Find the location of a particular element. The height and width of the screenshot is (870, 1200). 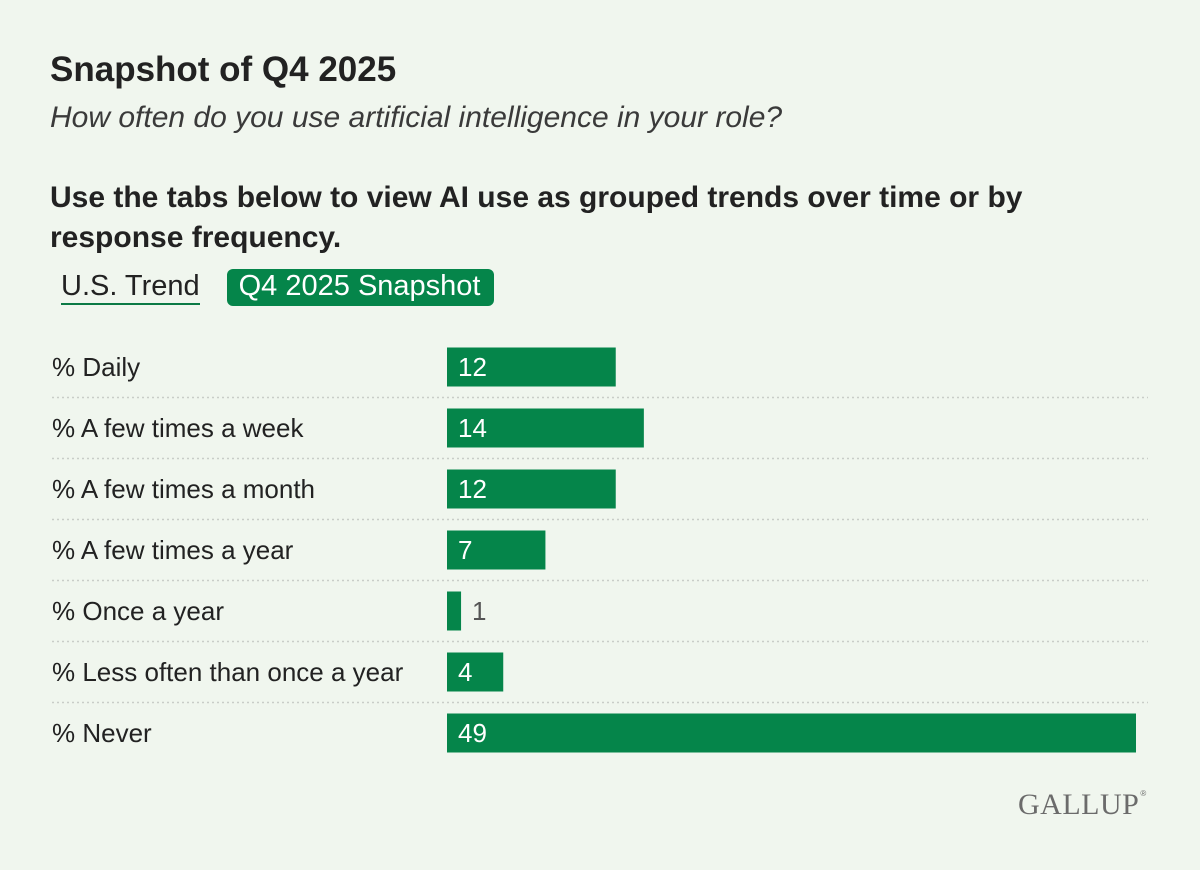

category-label: % Daily is located at coordinates (96, 367).